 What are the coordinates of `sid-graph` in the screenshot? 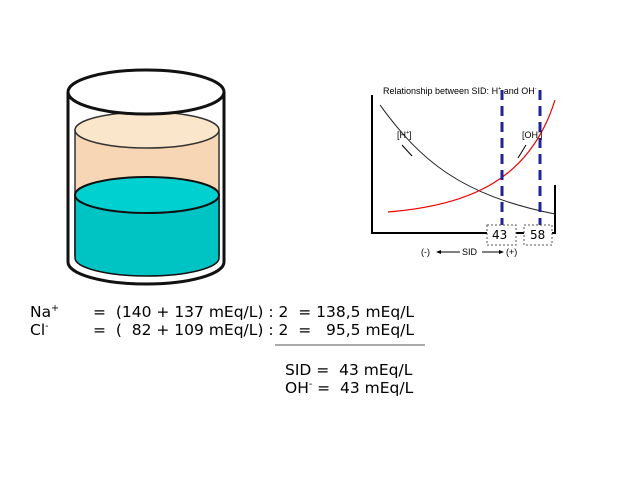 It's located at (463, 172).